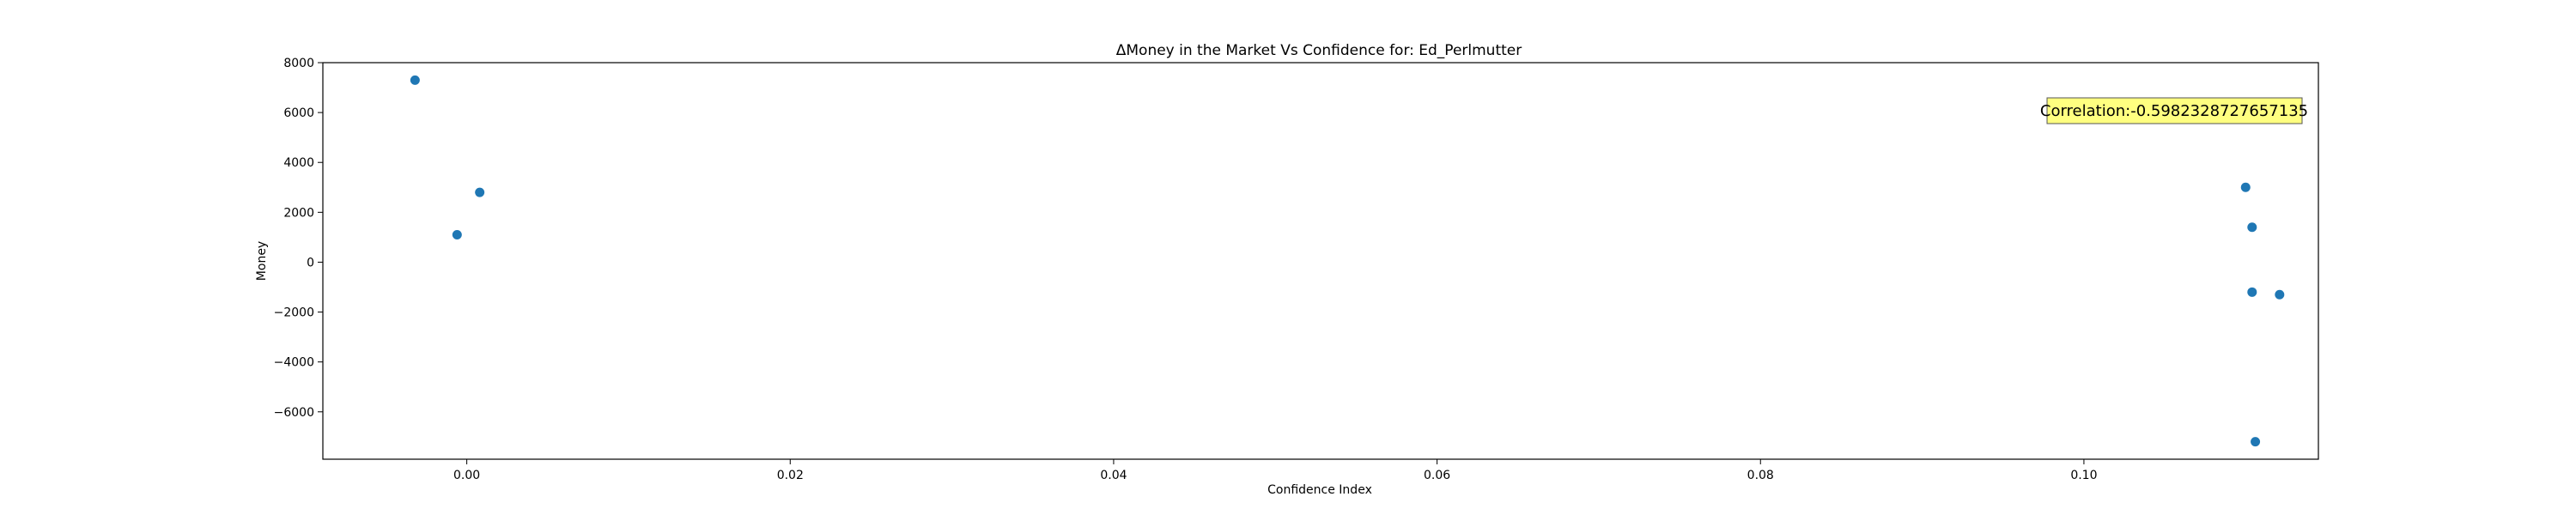 The height and width of the screenshot is (515, 2576). What do you see at coordinates (294, 363) in the screenshot?
I see `y-tick-label: −4000` at bounding box center [294, 363].